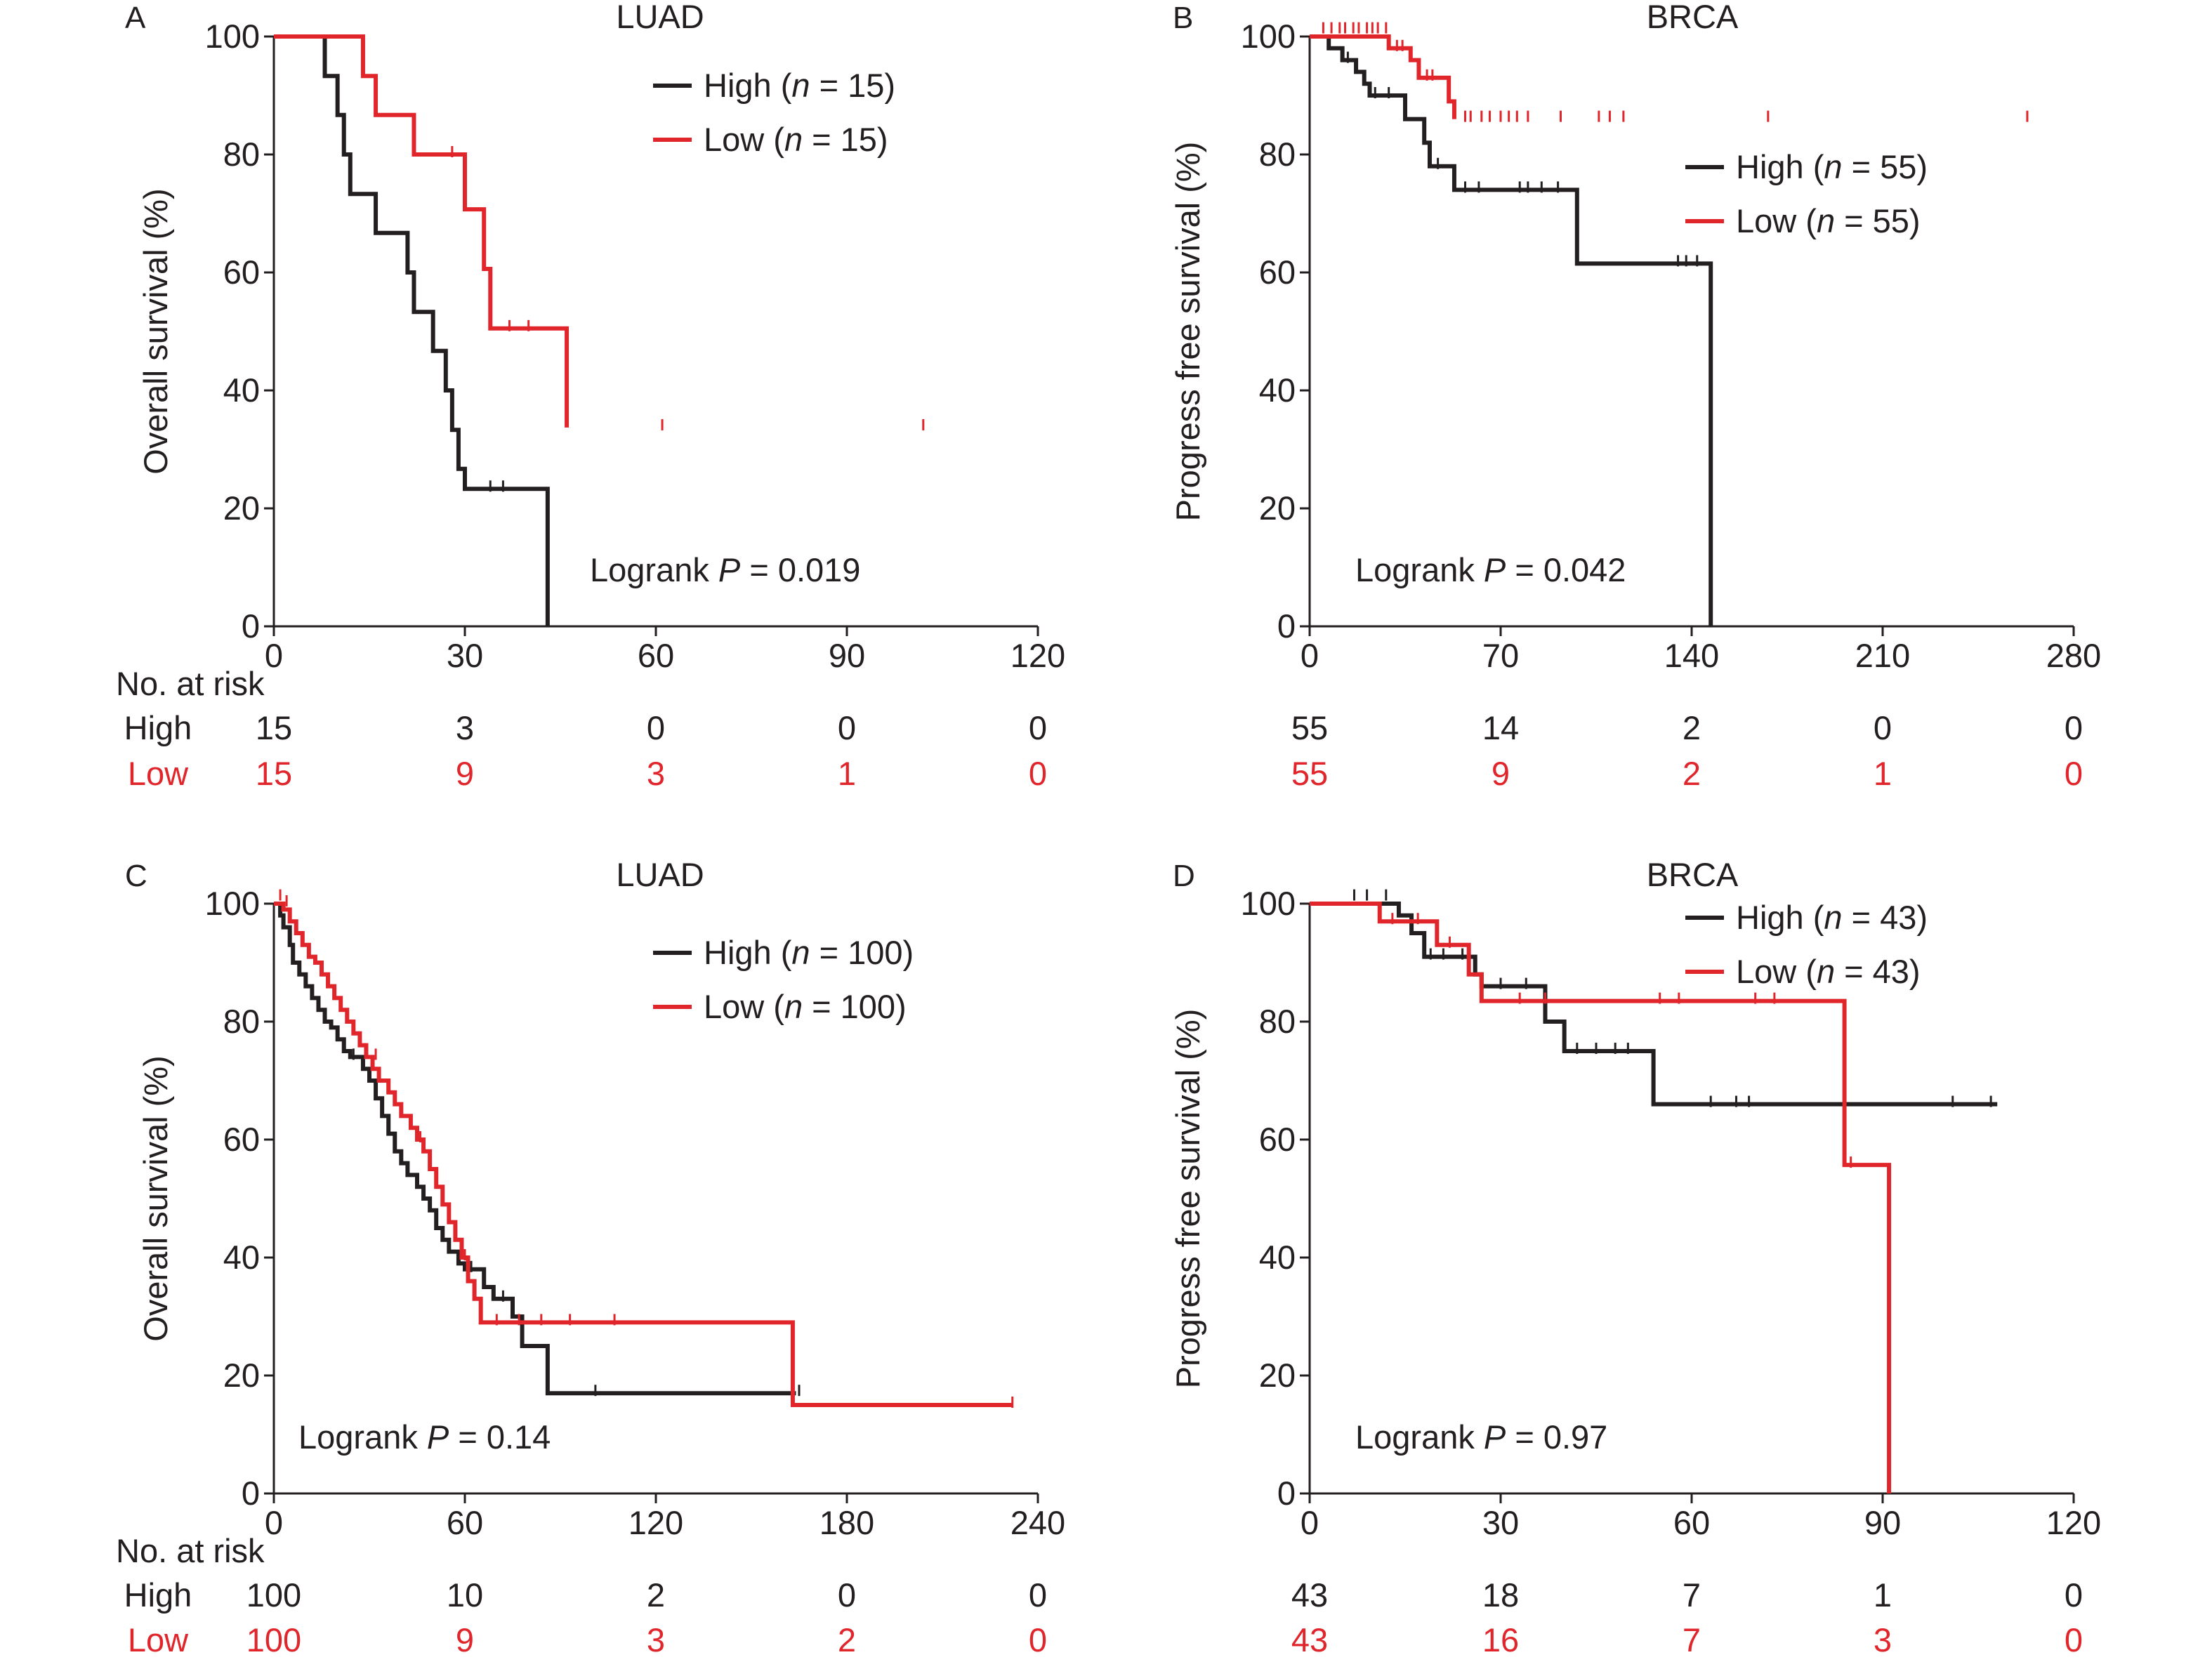  What do you see at coordinates (725, 569) in the screenshot?
I see `logrank-pvalue: Logrank P = 0.019` at bounding box center [725, 569].